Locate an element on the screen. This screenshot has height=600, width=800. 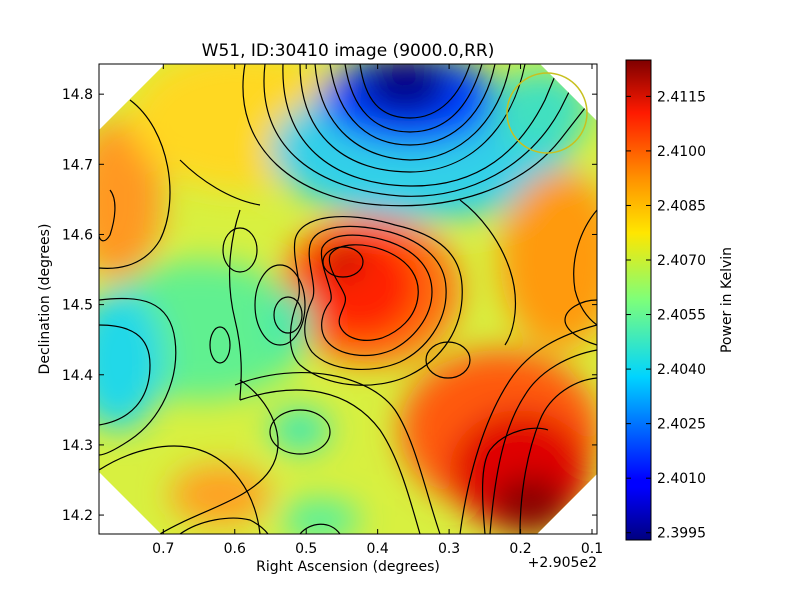
colorbar-tick-label: 2.4025 is located at coordinates (681, 425).